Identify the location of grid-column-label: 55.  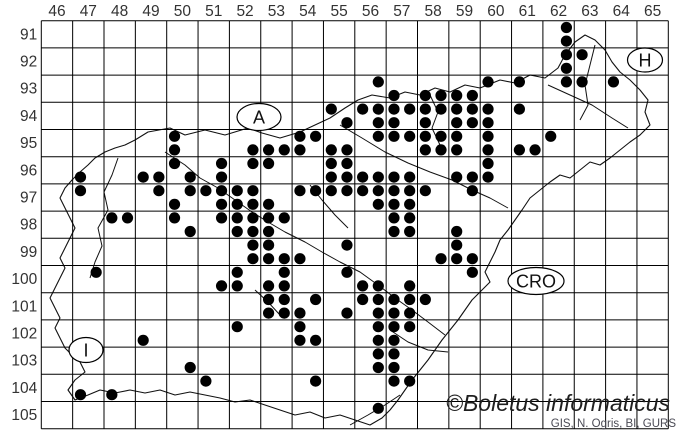
(339, 11).